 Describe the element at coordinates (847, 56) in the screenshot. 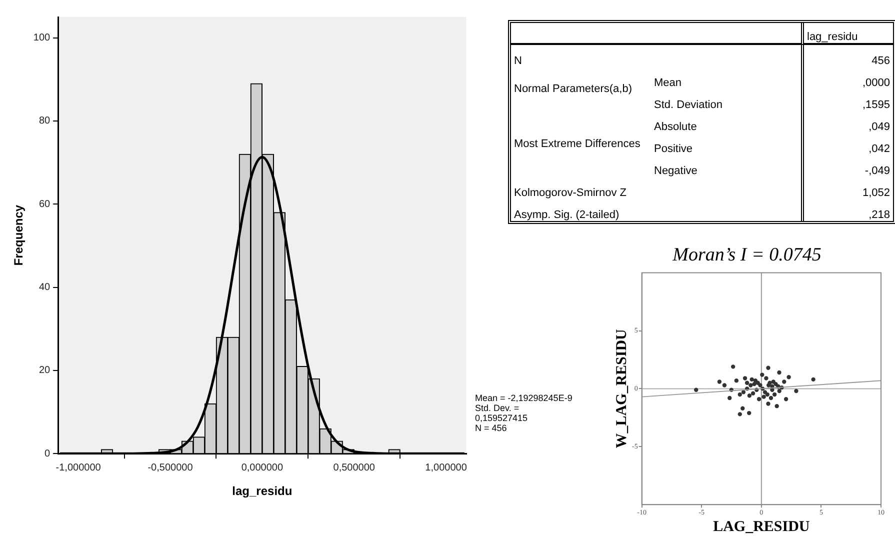

I see `text: 456` at that location.